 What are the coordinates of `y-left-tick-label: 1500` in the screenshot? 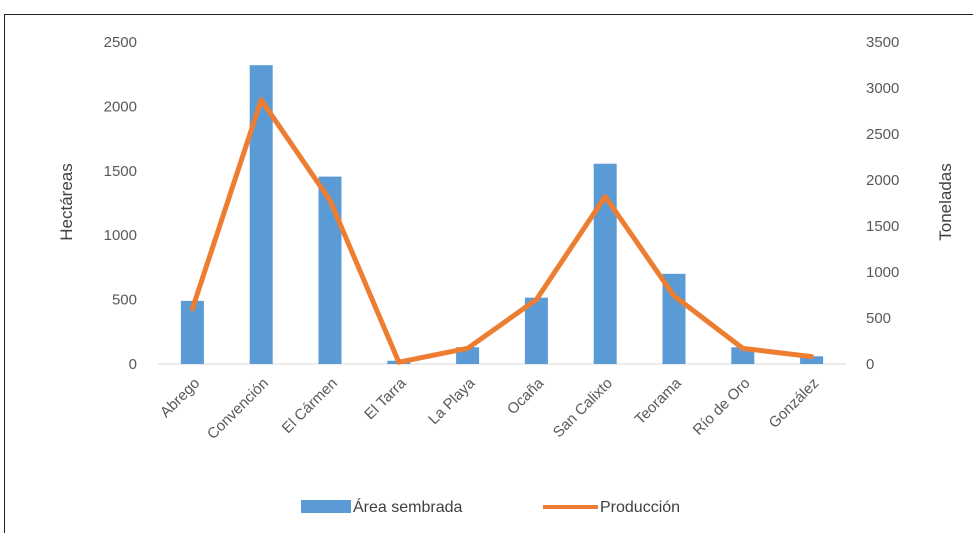 It's located at (120, 171).